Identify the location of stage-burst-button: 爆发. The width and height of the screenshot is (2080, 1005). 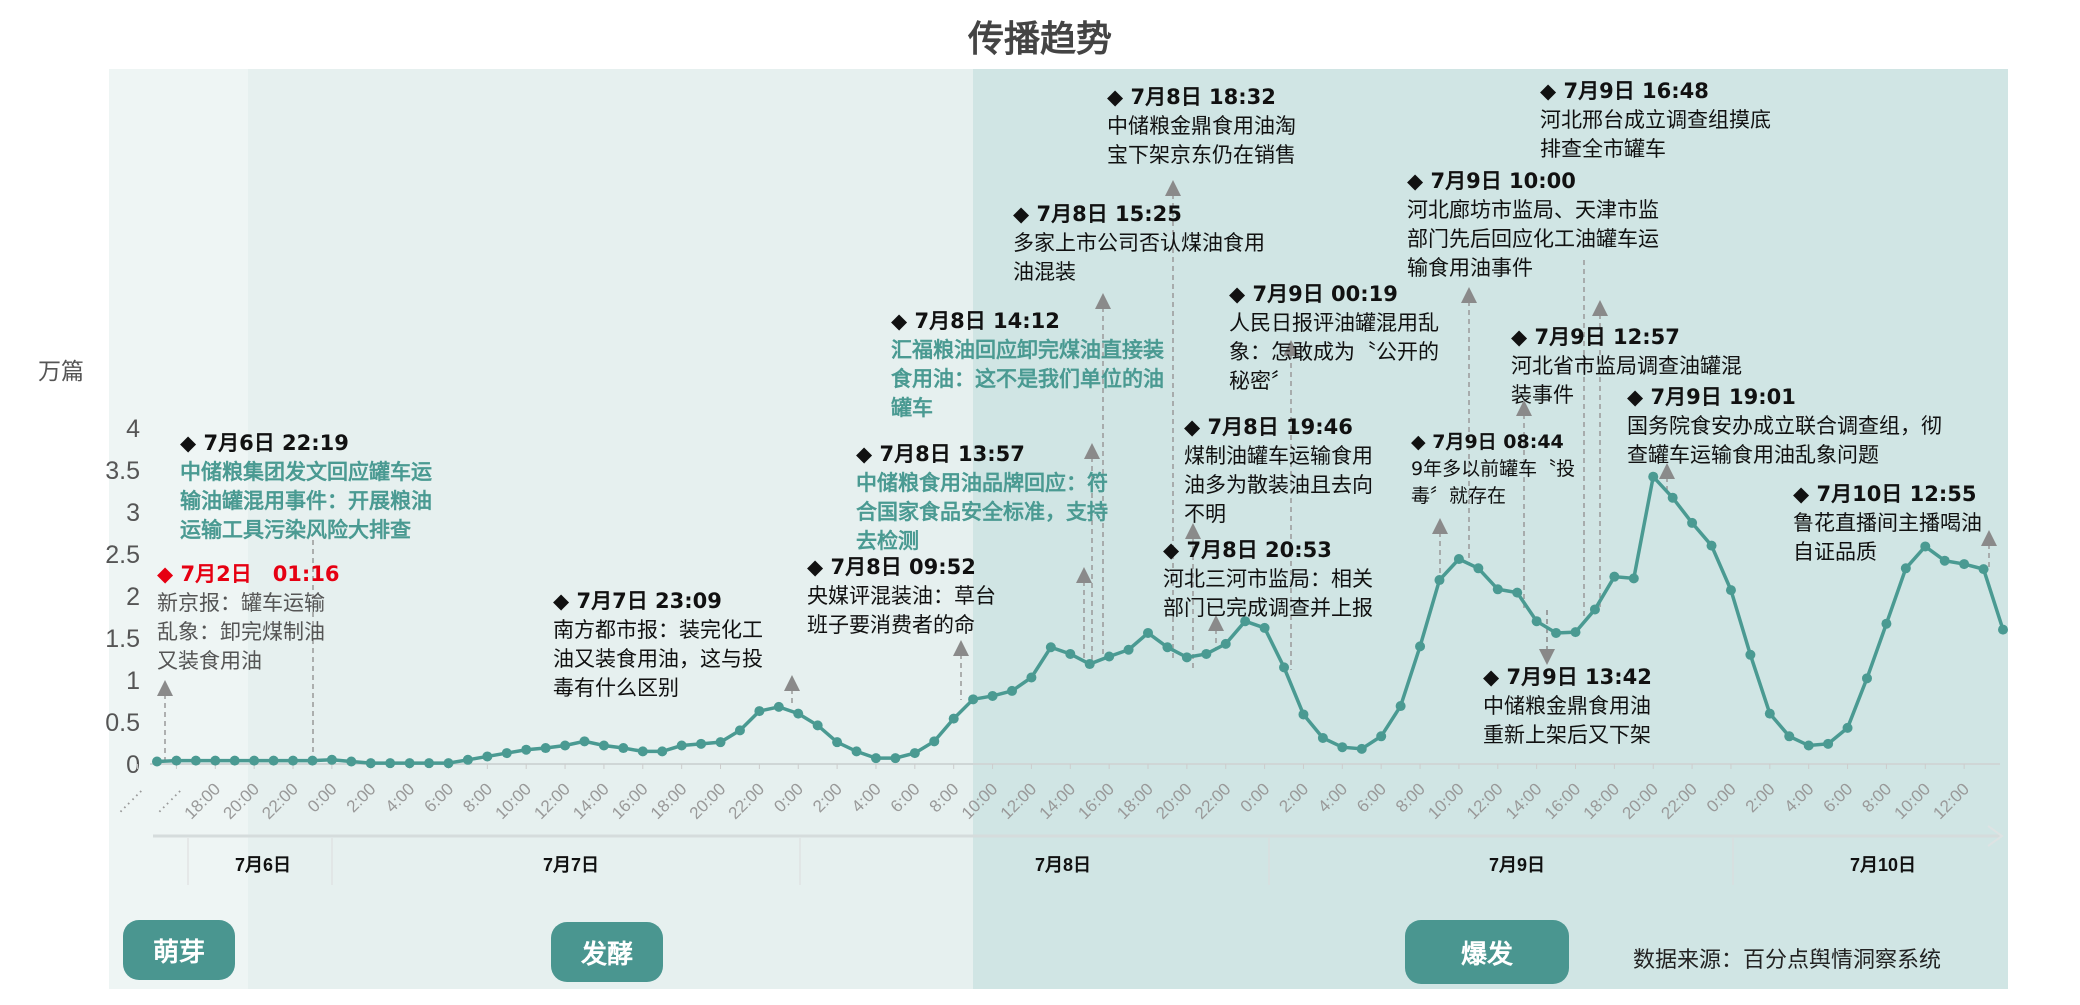
(1487, 952).